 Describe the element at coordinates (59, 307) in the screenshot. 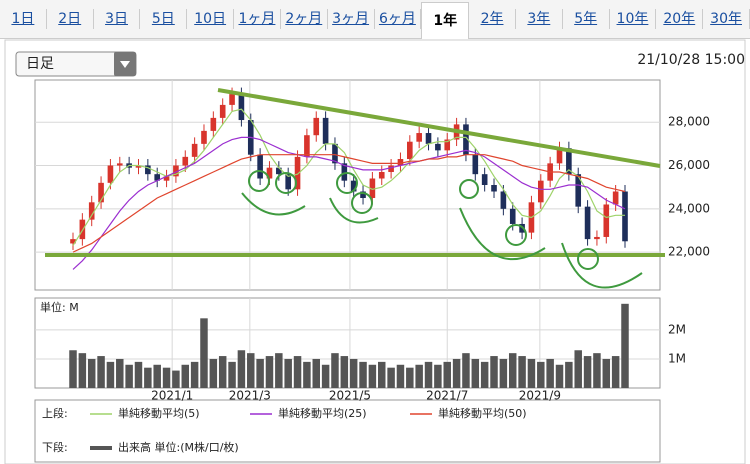

I see `unit-label: 単位: M` at that location.